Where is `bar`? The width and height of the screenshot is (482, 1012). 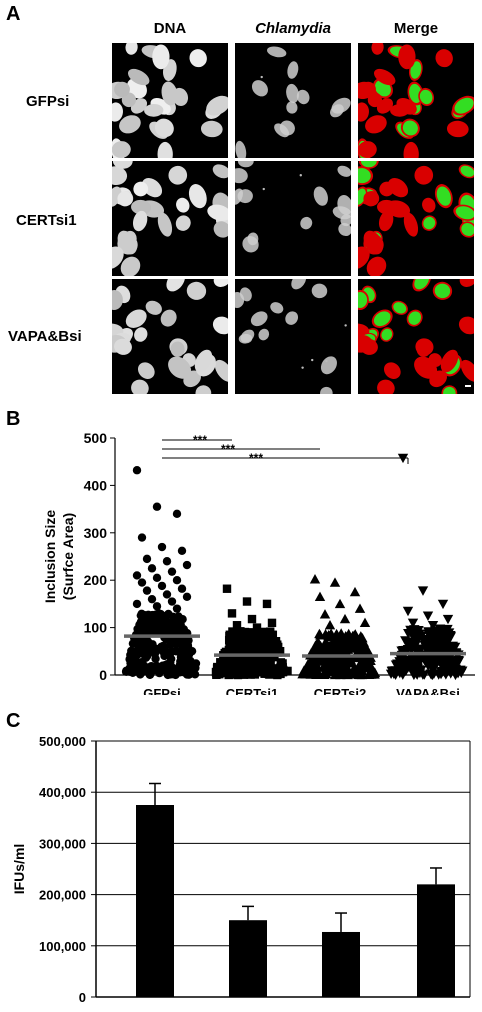 bar is located at coordinates (436, 940).